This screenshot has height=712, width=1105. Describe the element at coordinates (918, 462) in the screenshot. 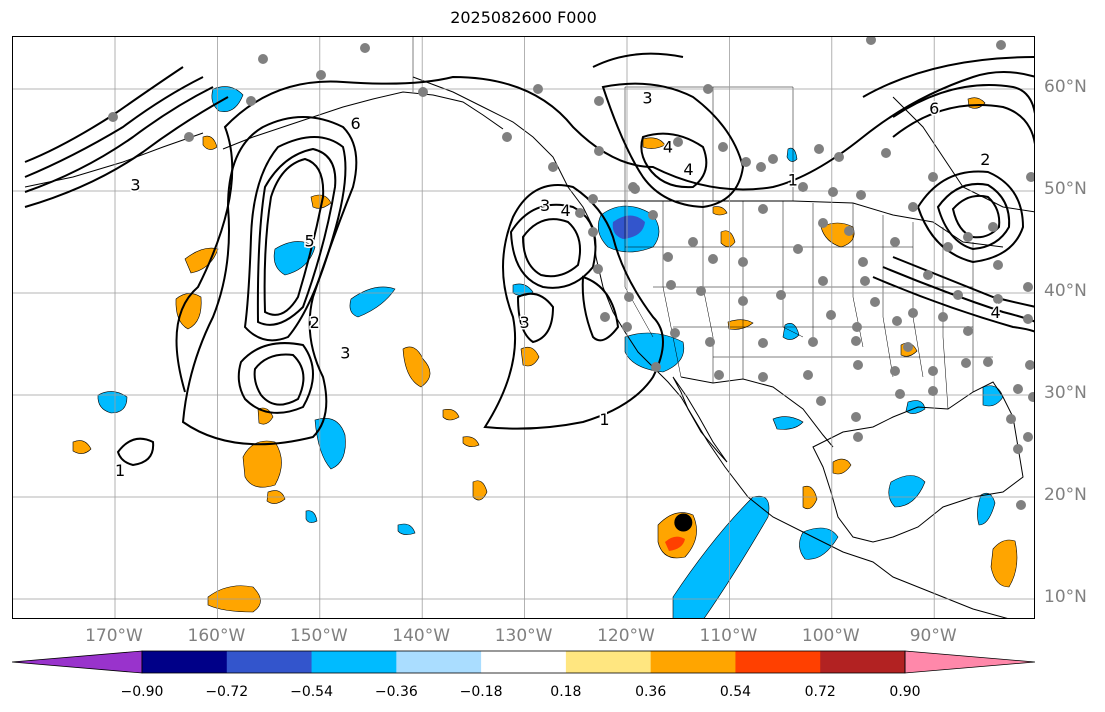

I see `gulf-of-mexico-coast` at that location.